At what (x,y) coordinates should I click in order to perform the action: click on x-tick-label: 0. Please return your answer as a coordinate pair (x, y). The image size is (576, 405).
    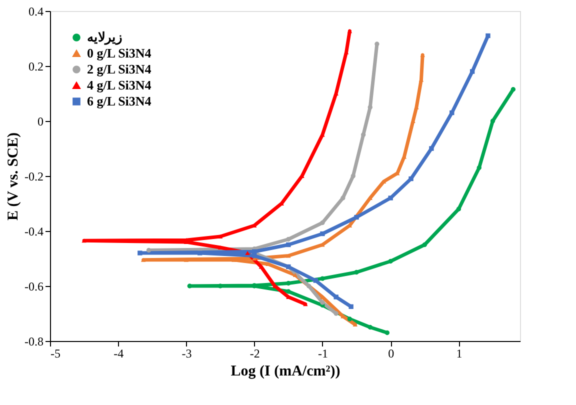
    Looking at the image, I should click on (391, 353).